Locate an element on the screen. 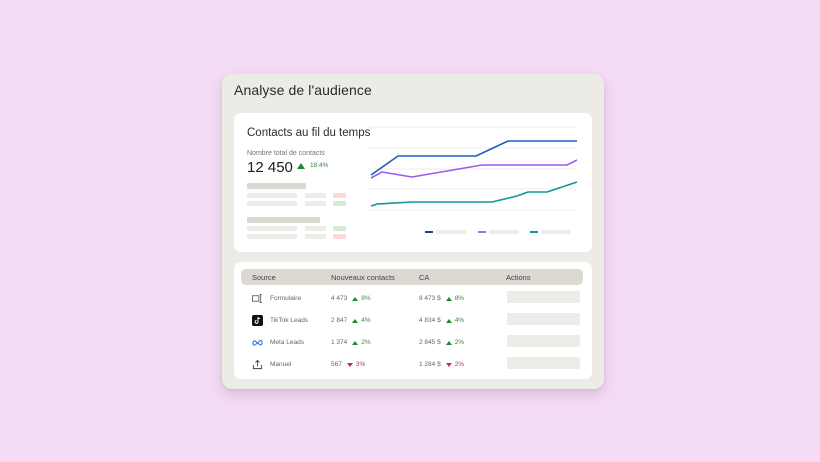 The height and width of the screenshot is (462, 820). header-new-contacts: Nouveaux contacts is located at coordinates (363, 277).